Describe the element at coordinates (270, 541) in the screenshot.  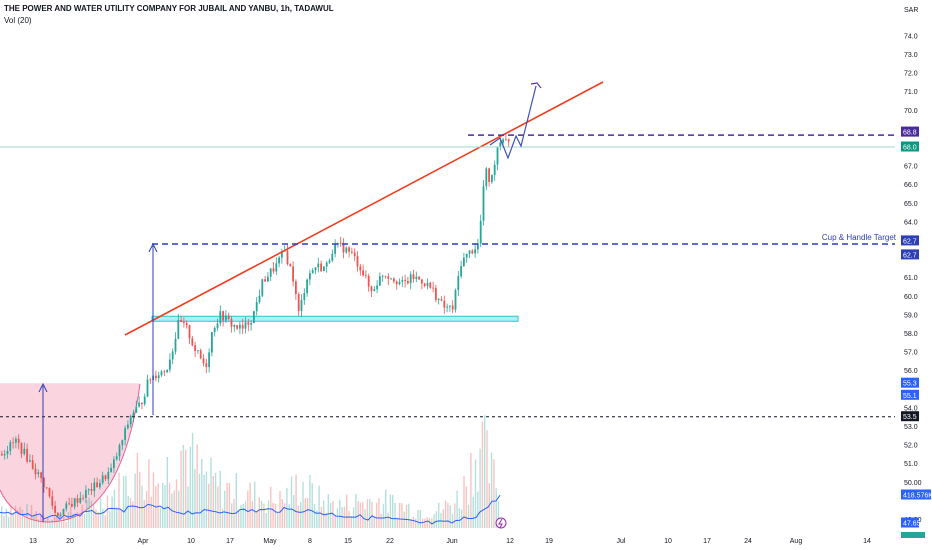
I see `time-tick-label: May` at that location.